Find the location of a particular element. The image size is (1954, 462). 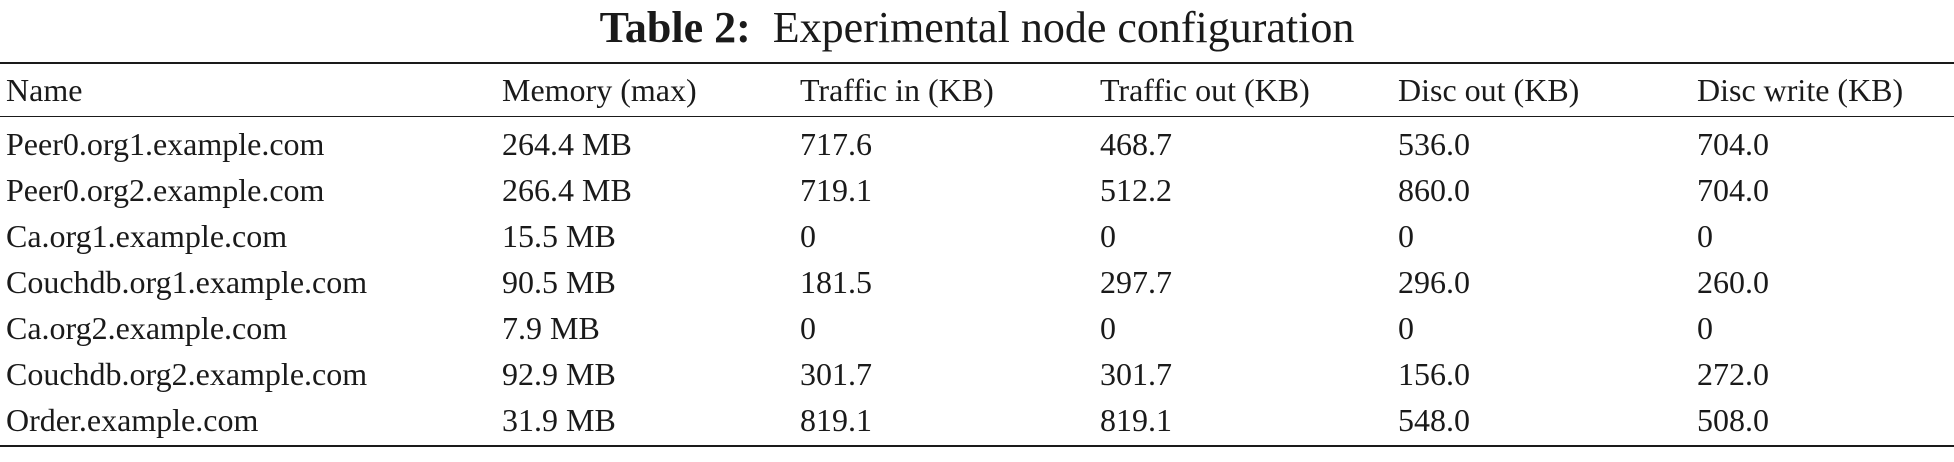

cell-traffic-in: 301.7 is located at coordinates (836, 374).